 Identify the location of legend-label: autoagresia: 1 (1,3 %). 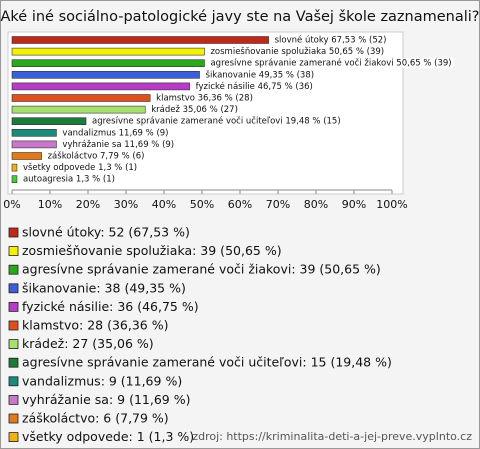
(92, 448).